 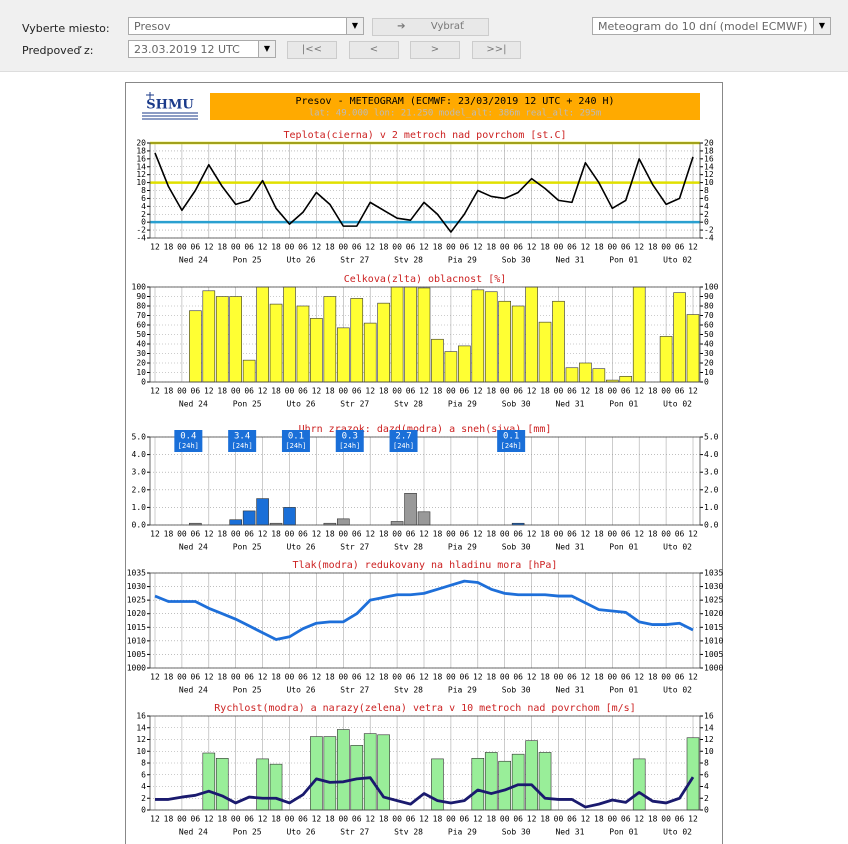 I want to click on select-arrow: ▼, so click(x=354, y=26).